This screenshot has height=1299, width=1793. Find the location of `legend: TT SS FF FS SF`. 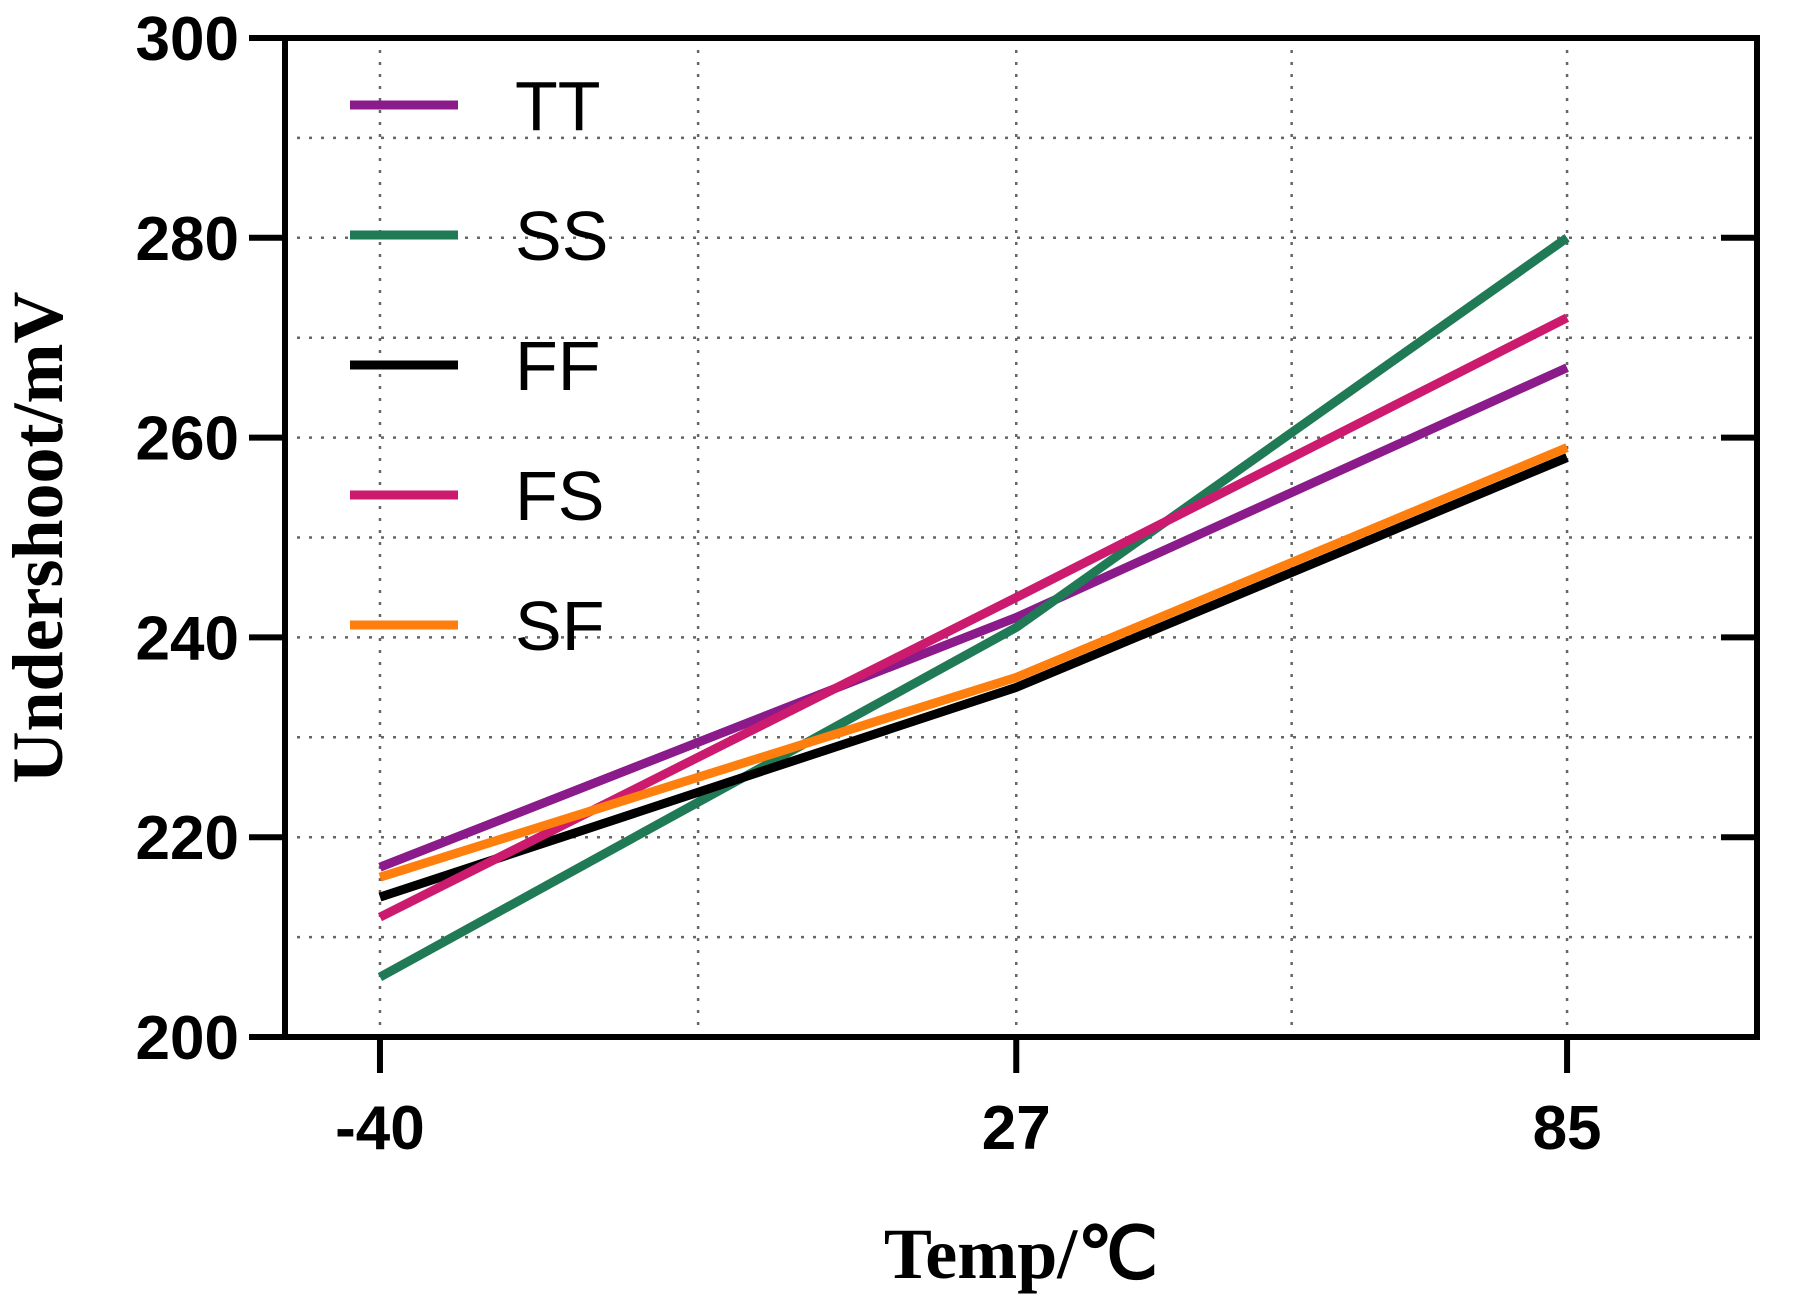

legend: TT SS FF FS SF is located at coordinates (479, 366).